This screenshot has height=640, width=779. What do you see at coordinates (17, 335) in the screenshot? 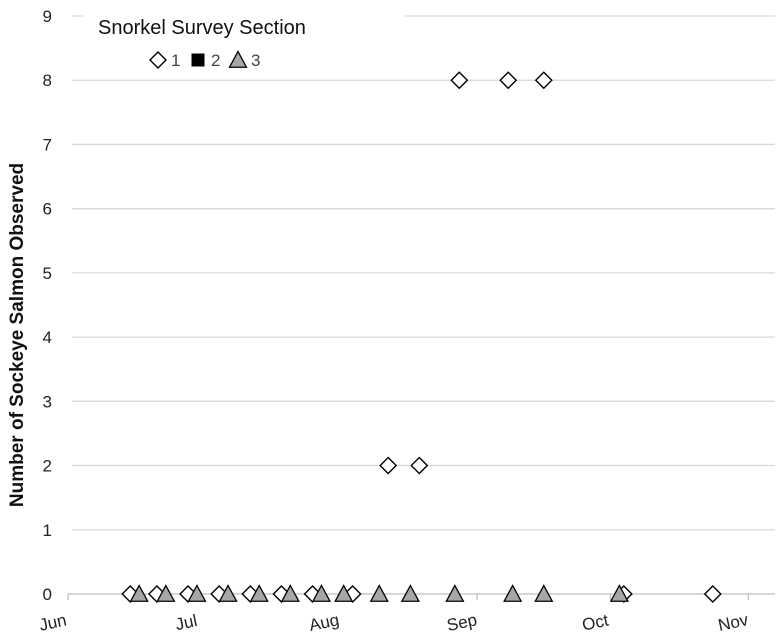
I see `y-axis-label: Number of Sockeye Salmon Observed` at bounding box center [17, 335].